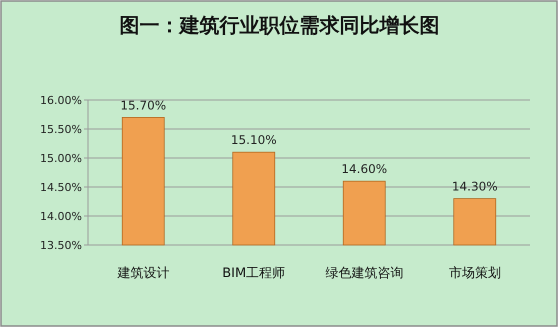 The image size is (559, 328). What do you see at coordinates (143, 105) in the screenshot?
I see `data-label: 15.70%` at bounding box center [143, 105].